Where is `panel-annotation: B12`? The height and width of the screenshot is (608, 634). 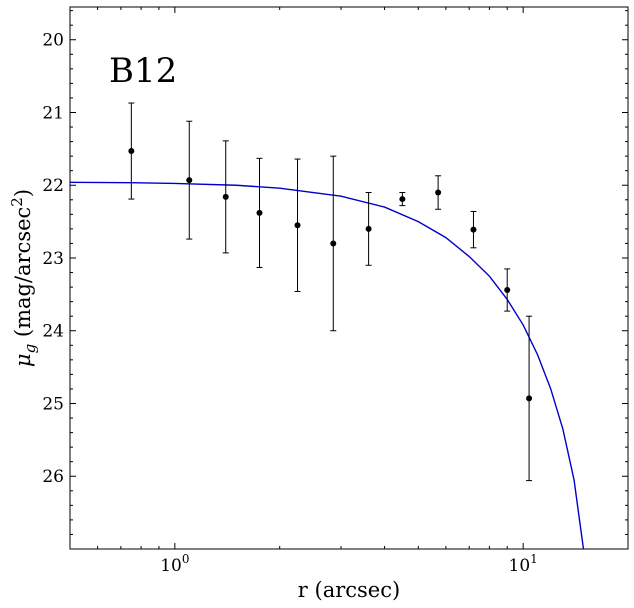
panel-annotation: B12 is located at coordinates (143, 71).